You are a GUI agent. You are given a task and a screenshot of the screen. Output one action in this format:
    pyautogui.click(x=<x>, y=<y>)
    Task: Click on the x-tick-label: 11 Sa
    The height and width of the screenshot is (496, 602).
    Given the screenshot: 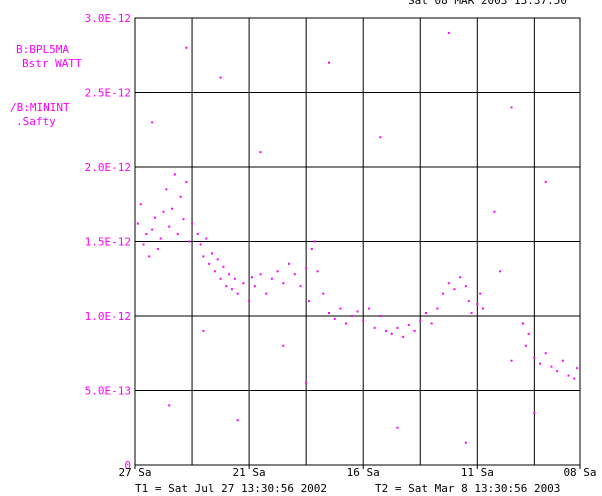 What is the action you would take?
    pyautogui.click(x=477, y=472)
    